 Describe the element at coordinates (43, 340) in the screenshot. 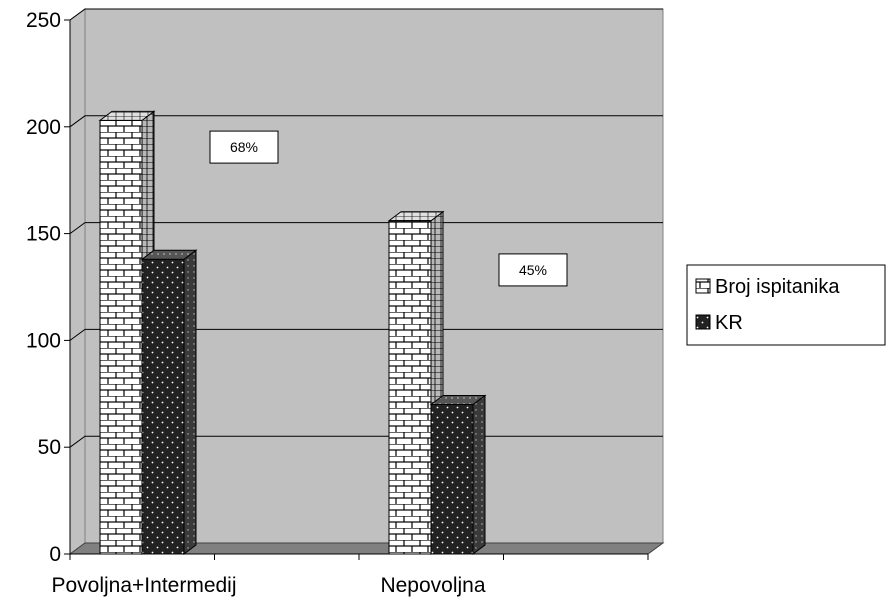

I see `y-tick-label: 100` at that location.